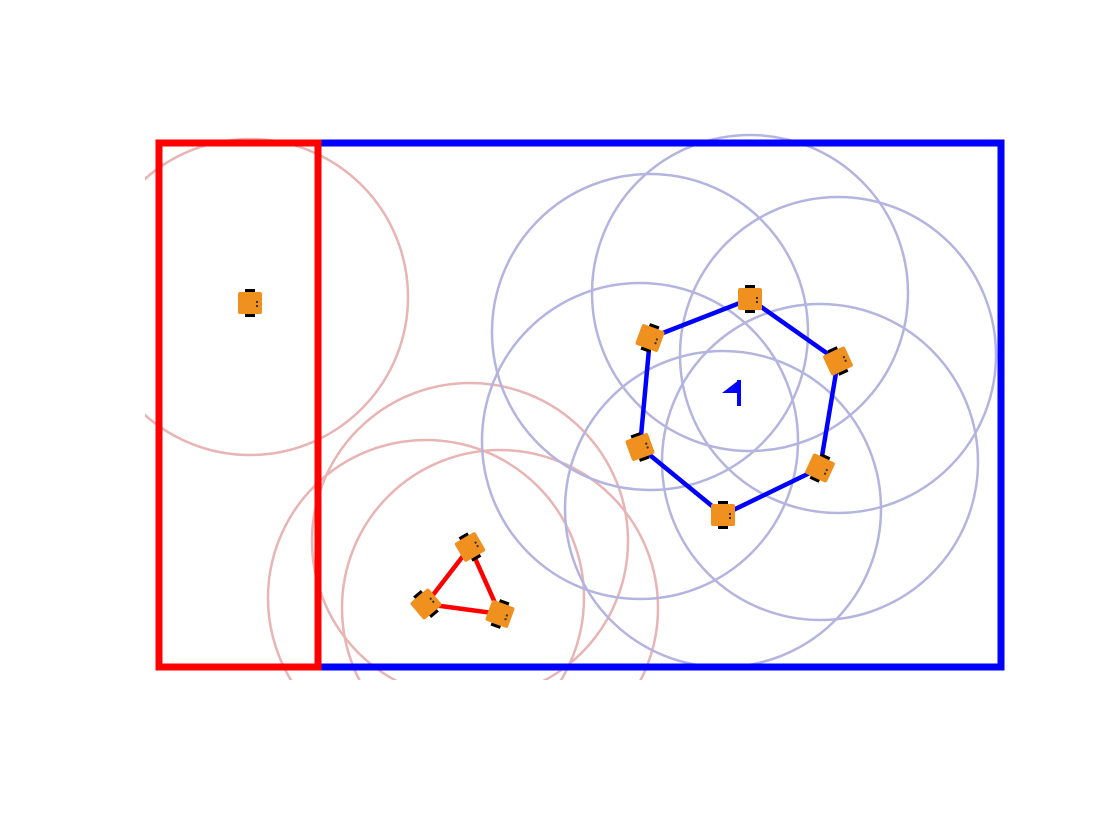 This screenshot has width=1120, height=840. I want to click on blue-hex-1-range-circle, so click(750, 293).